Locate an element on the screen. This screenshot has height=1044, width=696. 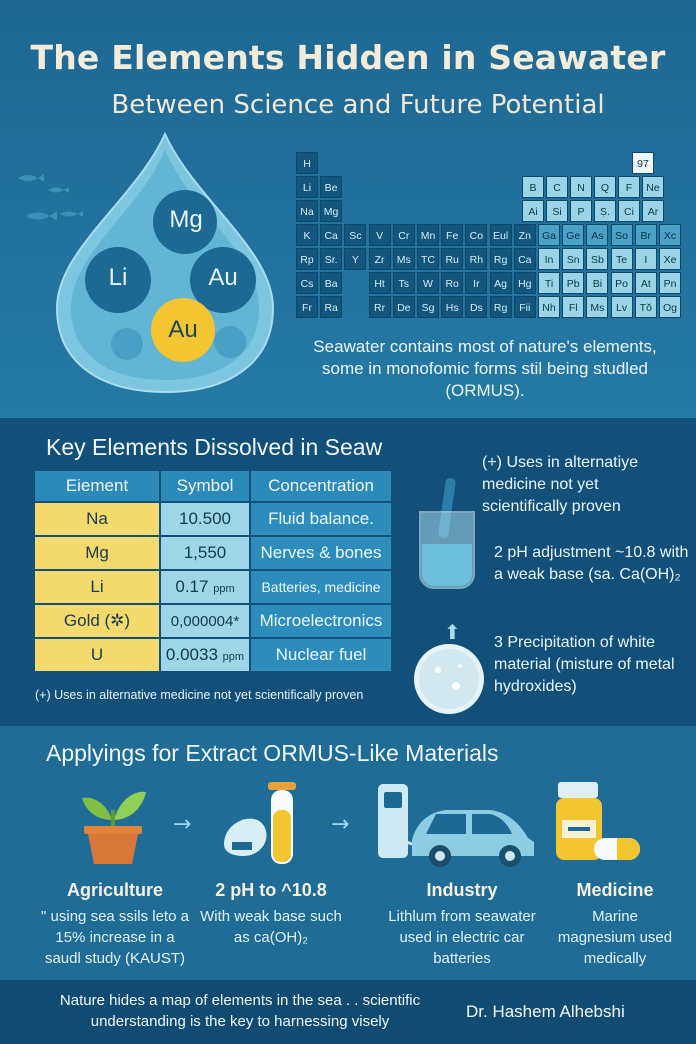
element-cell: Ne is located at coordinates (653, 187).